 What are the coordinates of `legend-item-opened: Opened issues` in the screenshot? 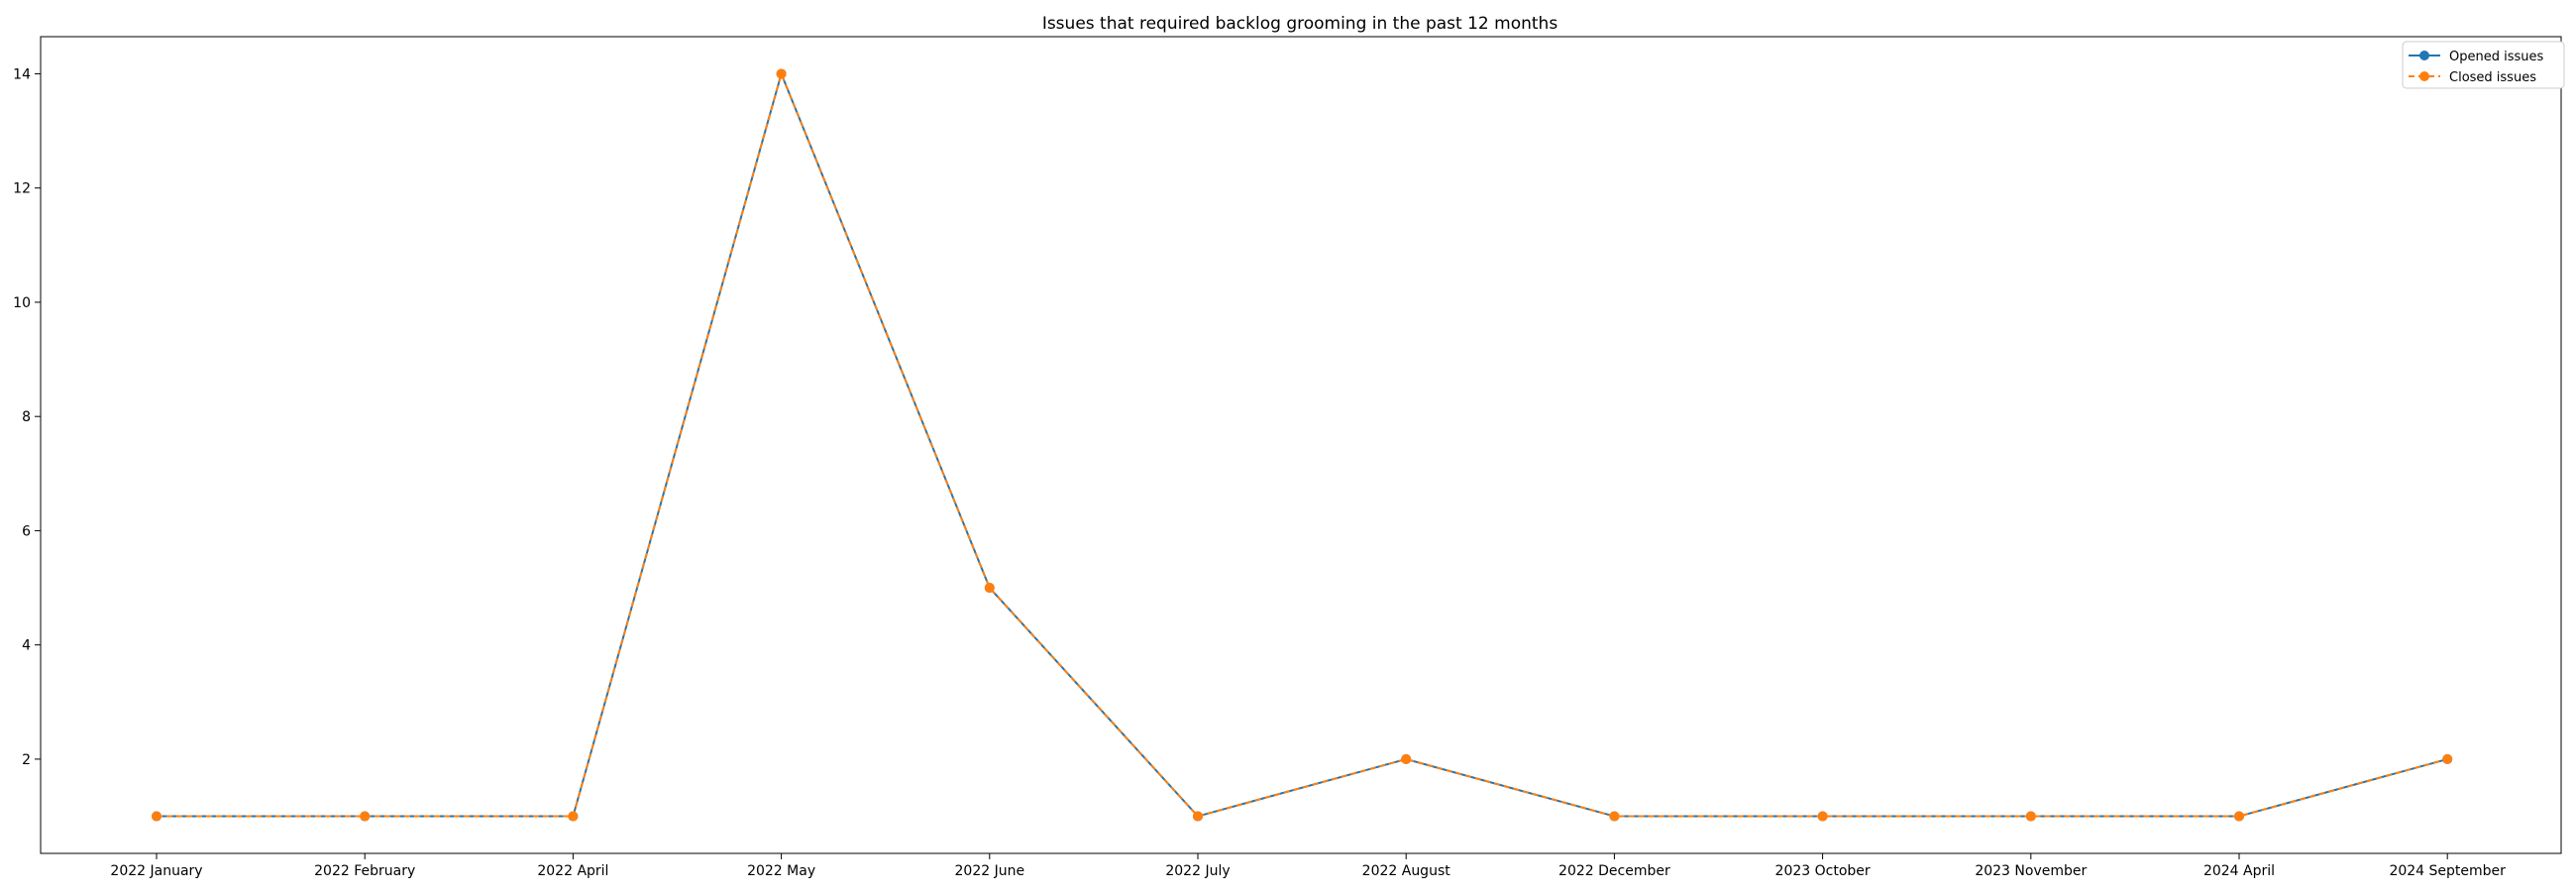 It's located at (2476, 57).